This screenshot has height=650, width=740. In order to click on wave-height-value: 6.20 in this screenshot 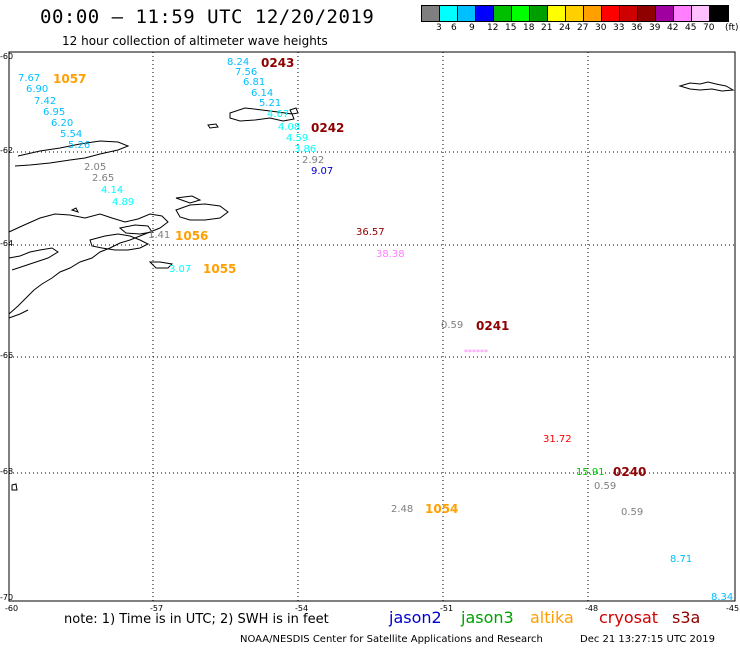, I will do `click(62, 123)`.